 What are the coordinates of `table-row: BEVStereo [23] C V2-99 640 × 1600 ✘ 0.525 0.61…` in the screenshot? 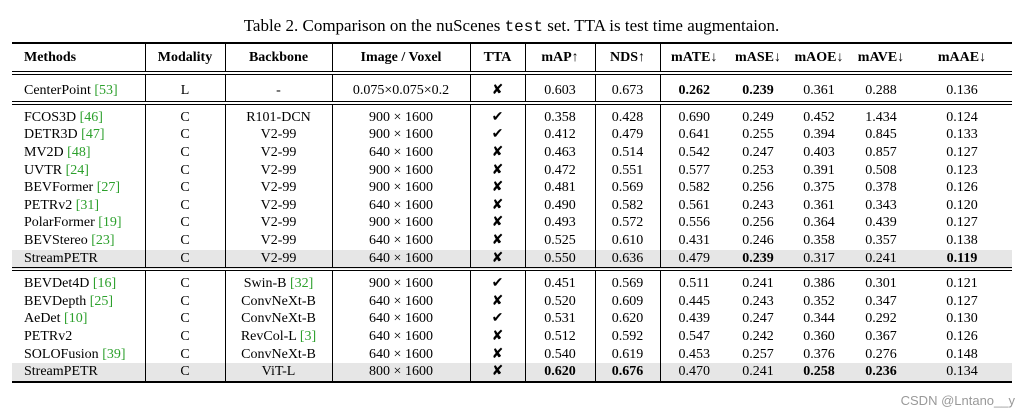 It's located at (512, 241).